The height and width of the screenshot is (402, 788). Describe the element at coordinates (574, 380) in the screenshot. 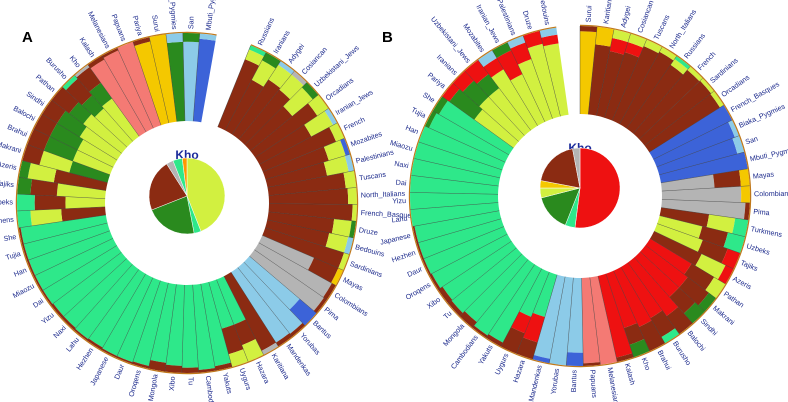

I see `population-label: Bantus` at that location.